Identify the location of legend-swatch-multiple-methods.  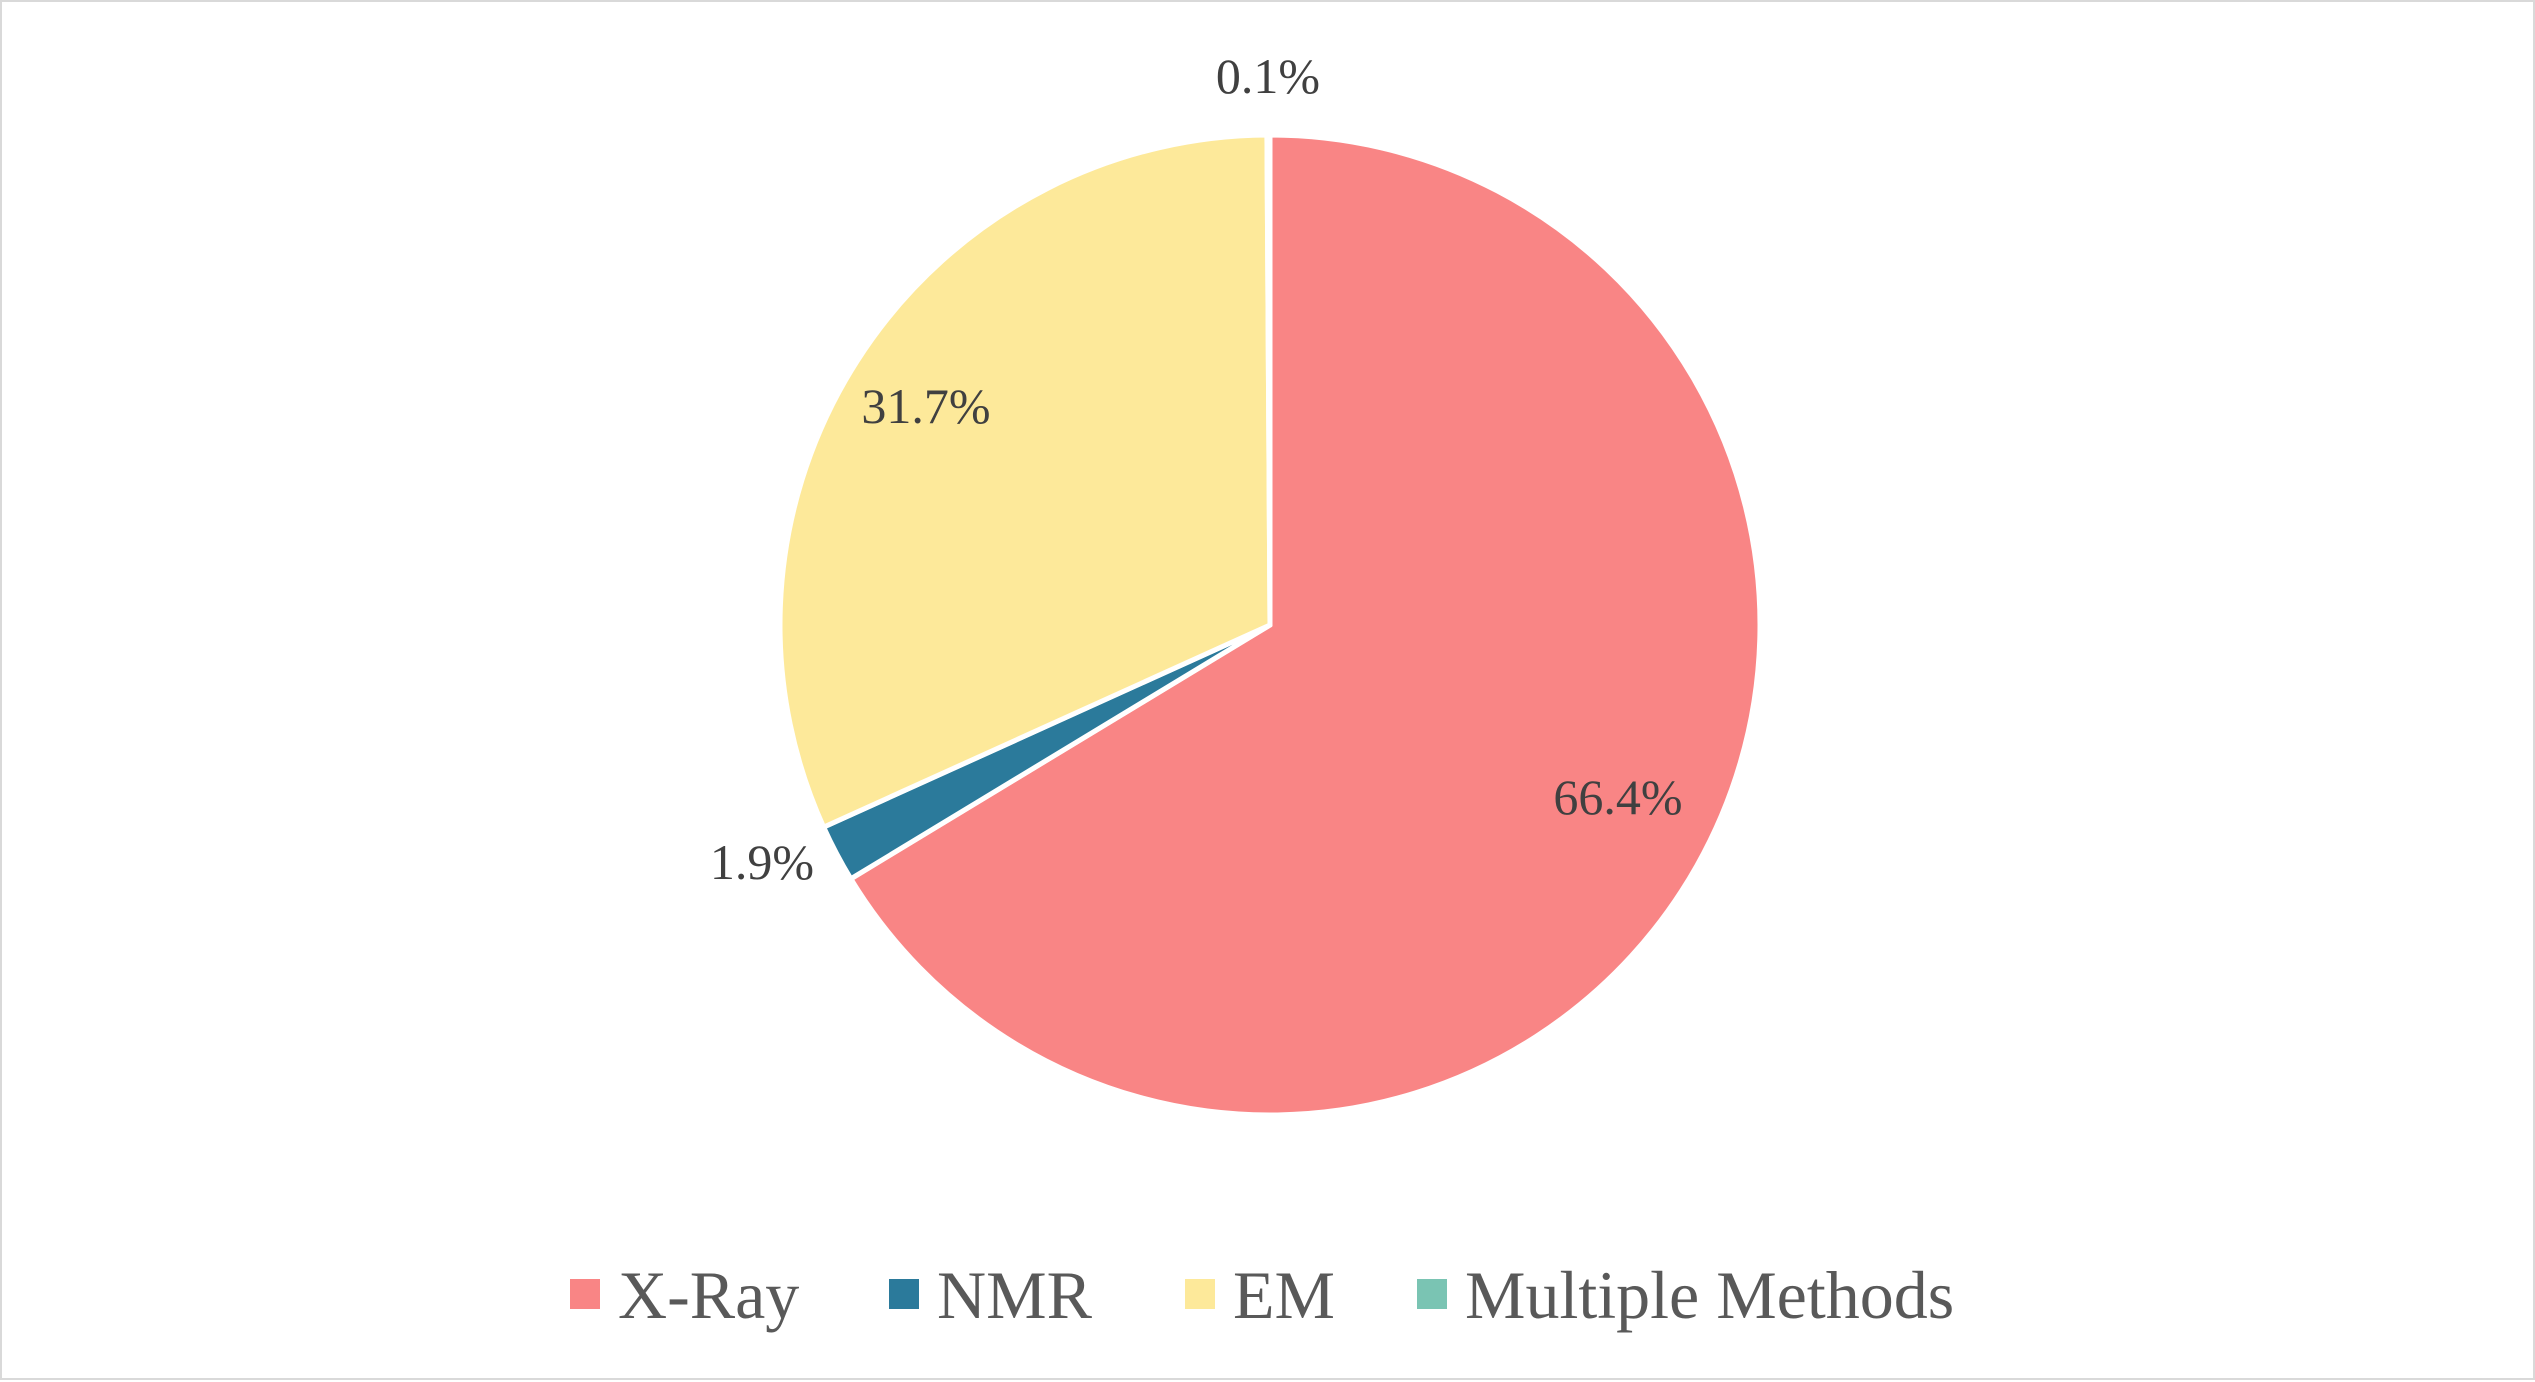
(1432, 1294).